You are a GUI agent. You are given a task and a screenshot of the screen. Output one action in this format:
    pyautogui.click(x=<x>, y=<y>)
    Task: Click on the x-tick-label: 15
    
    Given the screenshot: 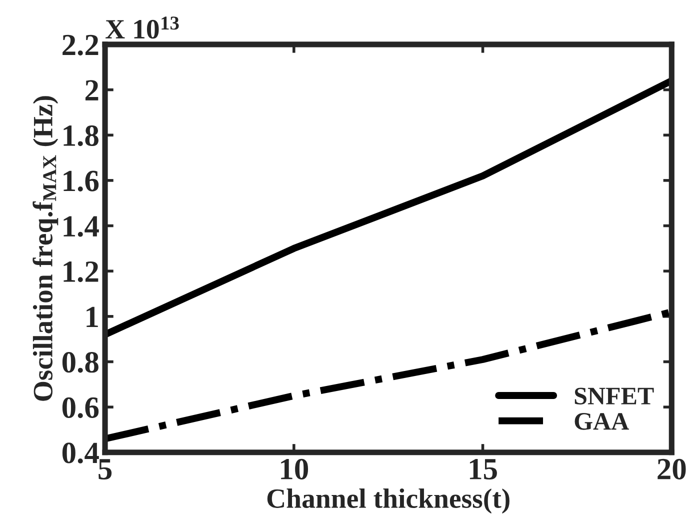 What is the action you would take?
    pyautogui.click(x=483, y=469)
    